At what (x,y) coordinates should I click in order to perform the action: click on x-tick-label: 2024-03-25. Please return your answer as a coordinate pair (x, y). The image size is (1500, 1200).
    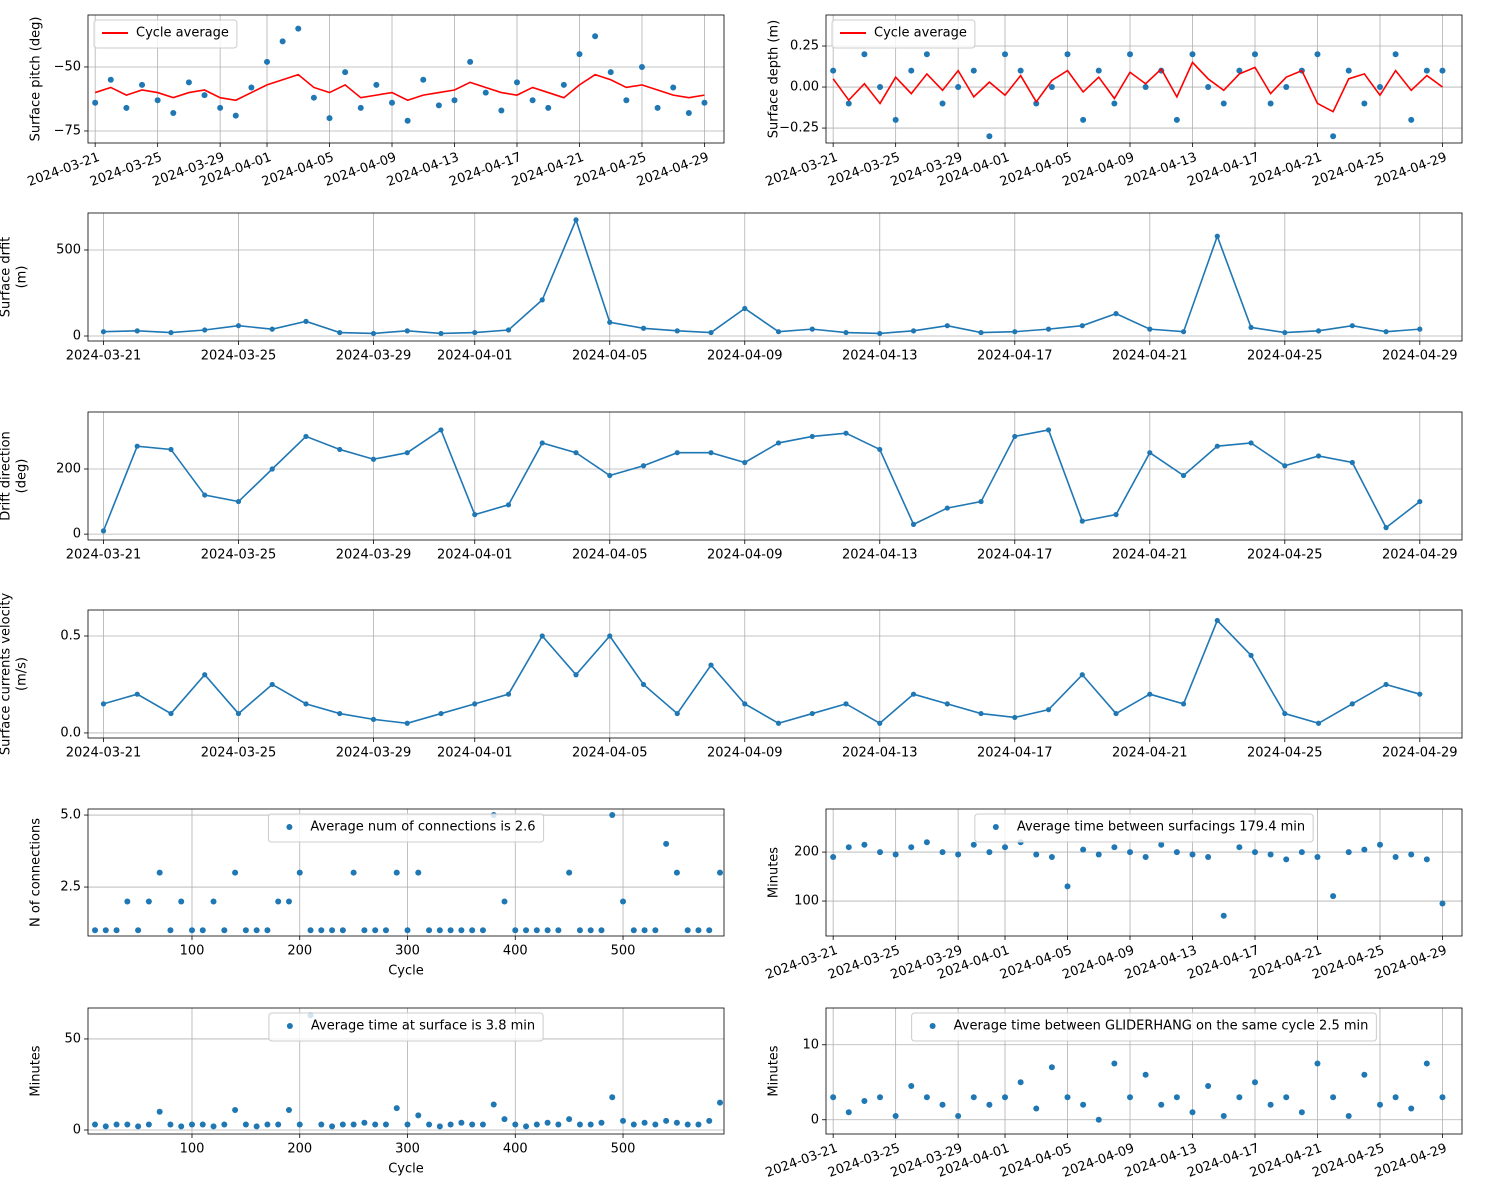
    Looking at the image, I should click on (239, 356).